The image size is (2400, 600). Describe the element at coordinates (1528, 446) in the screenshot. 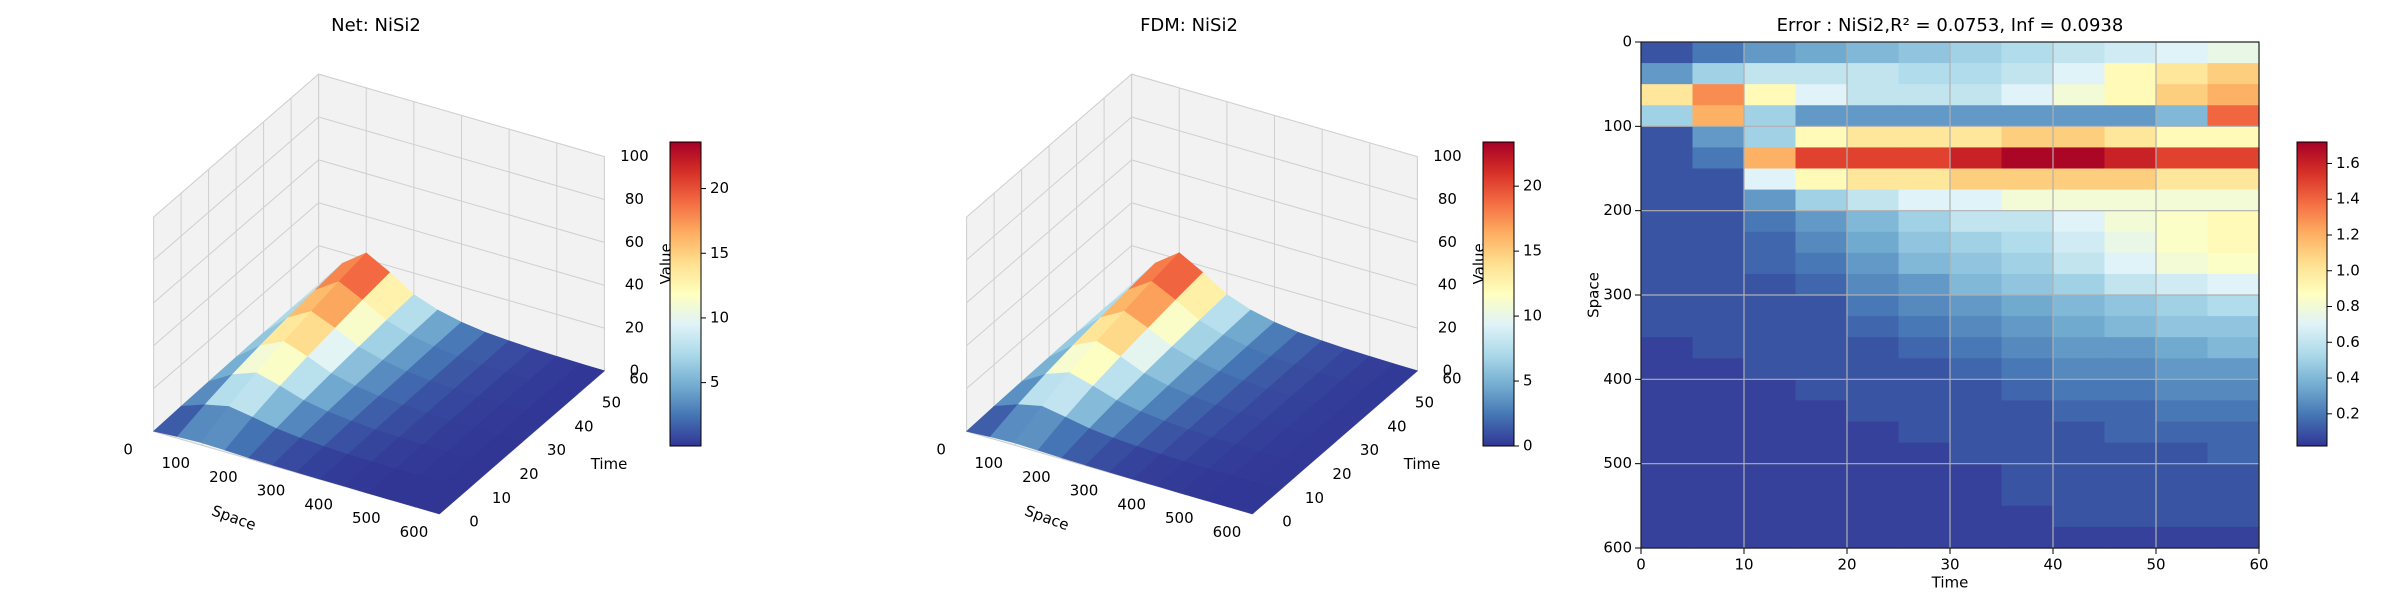

I see `colorbar-tick-label: 0` at that location.